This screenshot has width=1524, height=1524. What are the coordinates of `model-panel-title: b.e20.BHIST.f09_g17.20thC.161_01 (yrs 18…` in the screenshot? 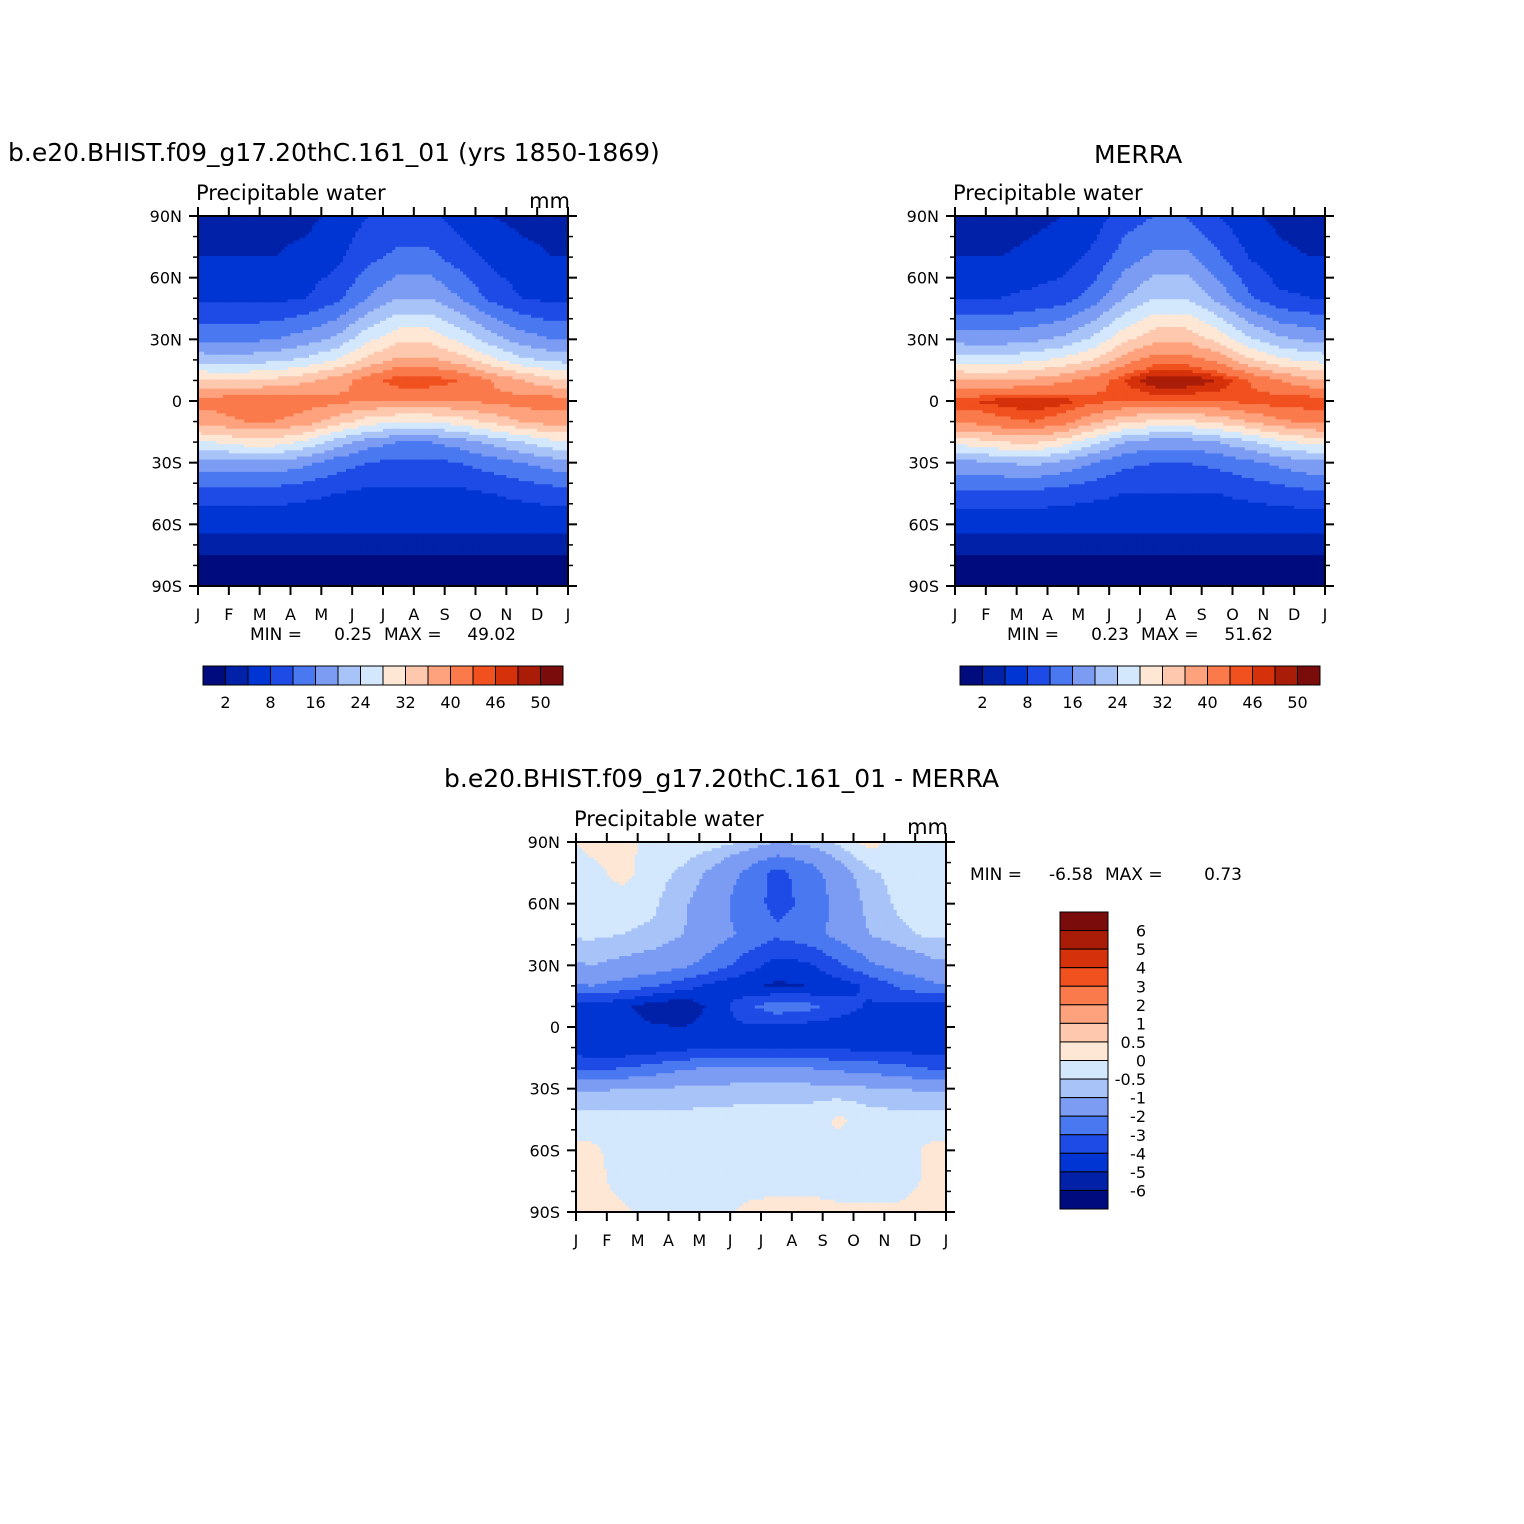 It's located at (334, 152).